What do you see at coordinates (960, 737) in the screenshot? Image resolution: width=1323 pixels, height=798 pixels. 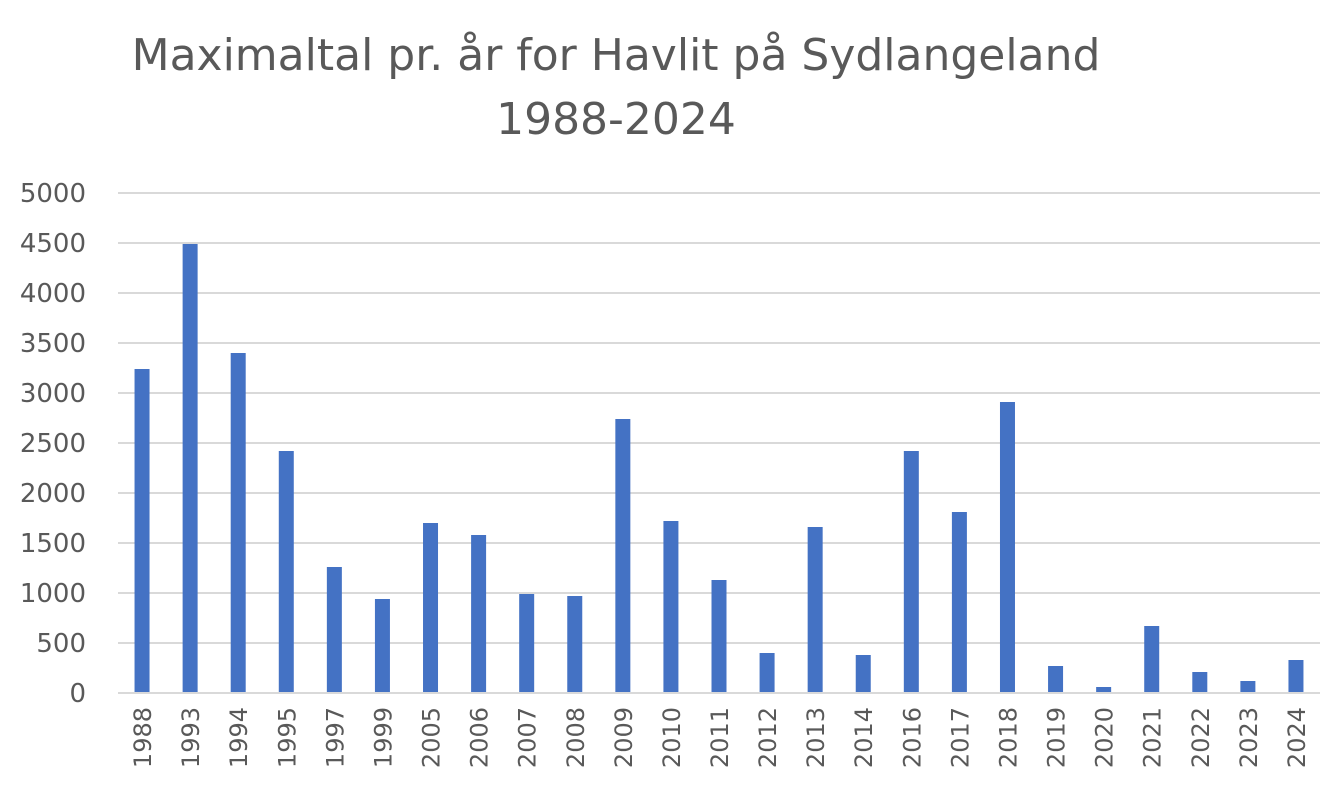 I see `x-tick-label: 2017` at bounding box center [960, 737].